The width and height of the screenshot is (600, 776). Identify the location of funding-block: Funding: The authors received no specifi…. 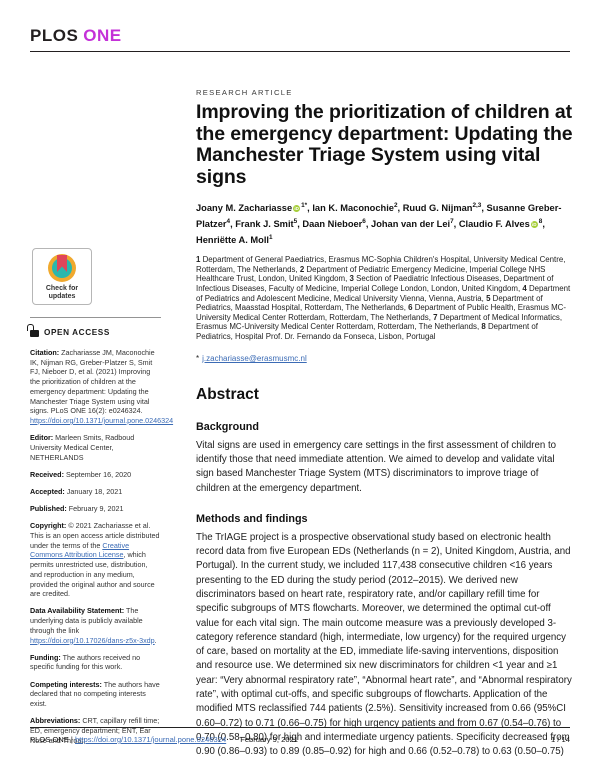
(95, 662).